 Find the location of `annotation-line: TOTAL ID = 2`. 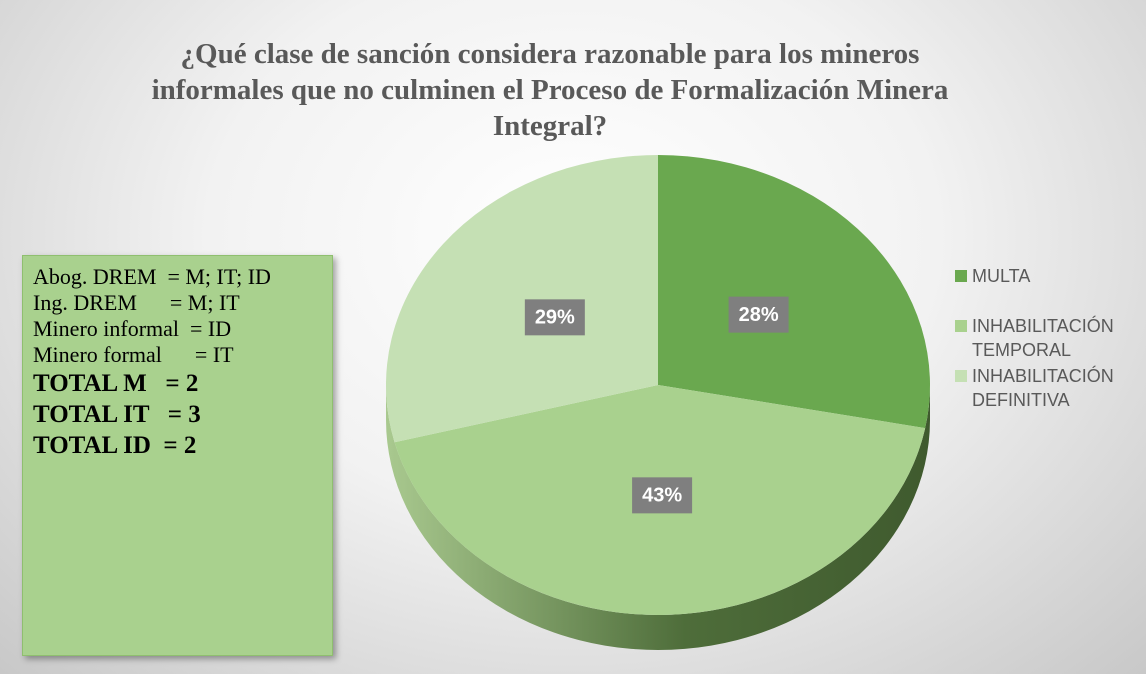

annotation-line: TOTAL ID = 2 is located at coordinates (115, 445).